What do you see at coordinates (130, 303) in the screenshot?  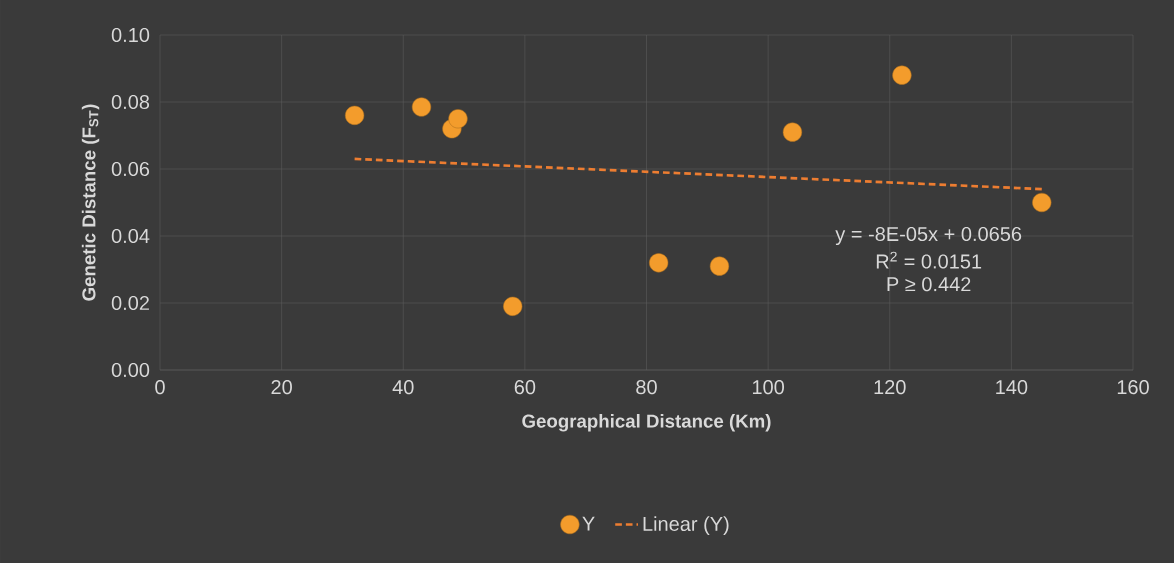 I see `y-tick-label: 0.02` at bounding box center [130, 303].